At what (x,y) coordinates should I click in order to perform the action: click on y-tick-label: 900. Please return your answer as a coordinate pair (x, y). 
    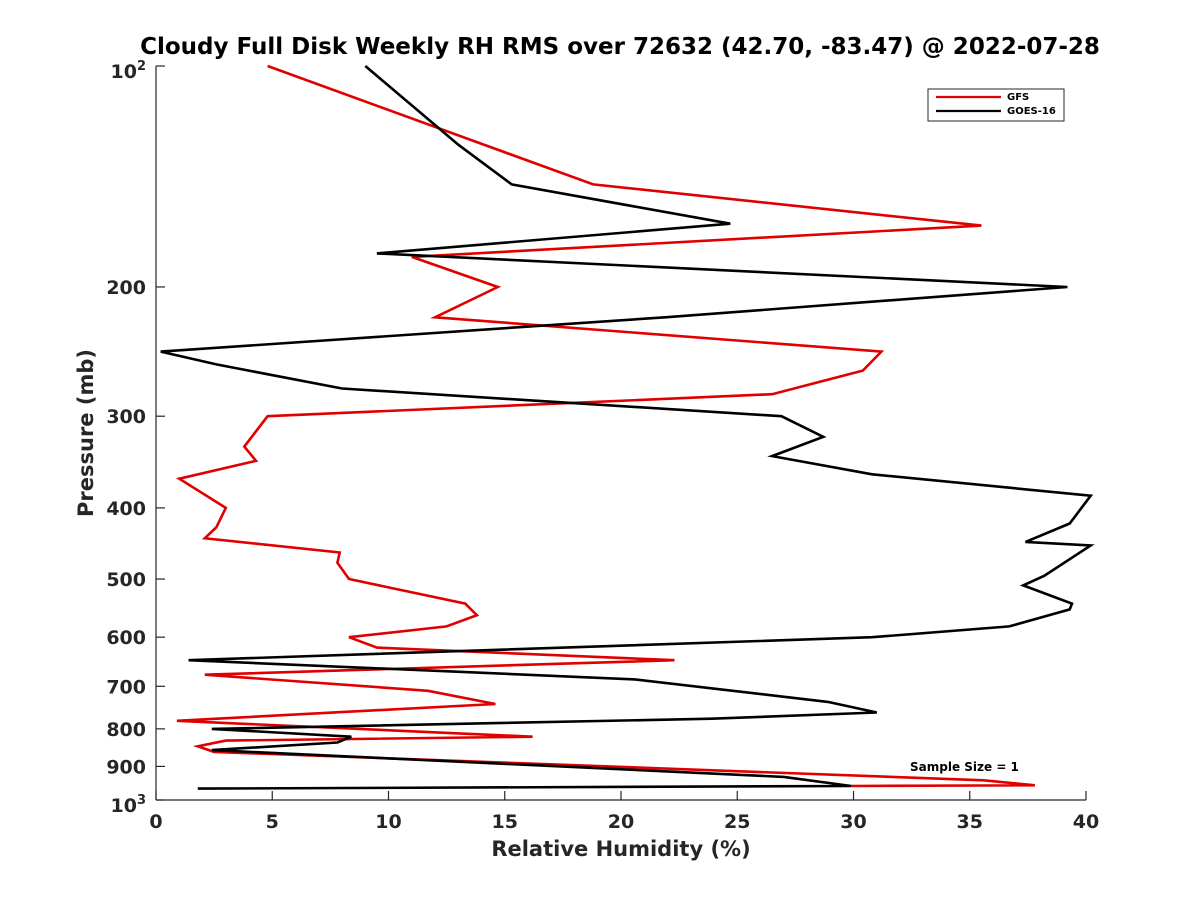
    Looking at the image, I should click on (126, 767).